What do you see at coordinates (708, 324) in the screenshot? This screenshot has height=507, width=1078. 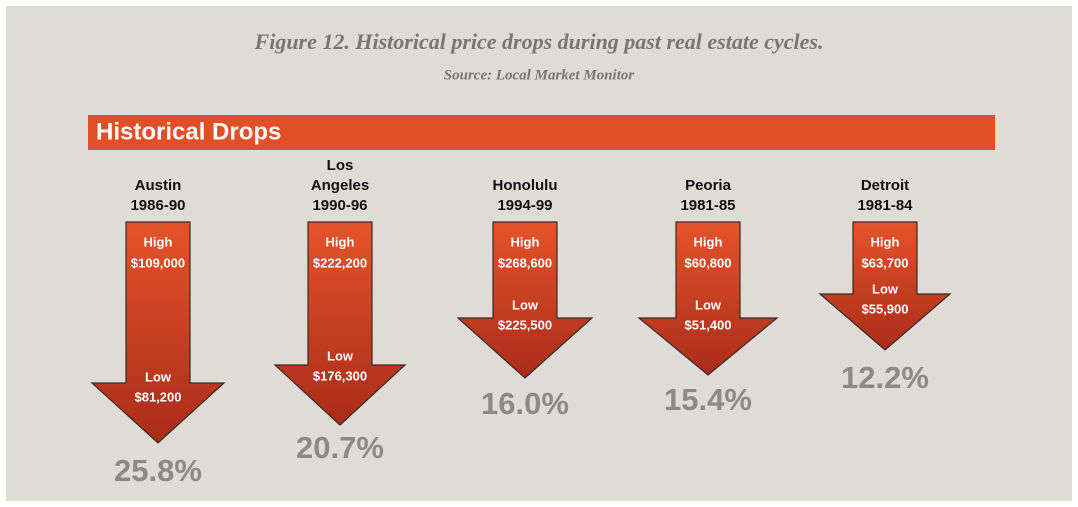 I see `low-value: $51,400` at bounding box center [708, 324].